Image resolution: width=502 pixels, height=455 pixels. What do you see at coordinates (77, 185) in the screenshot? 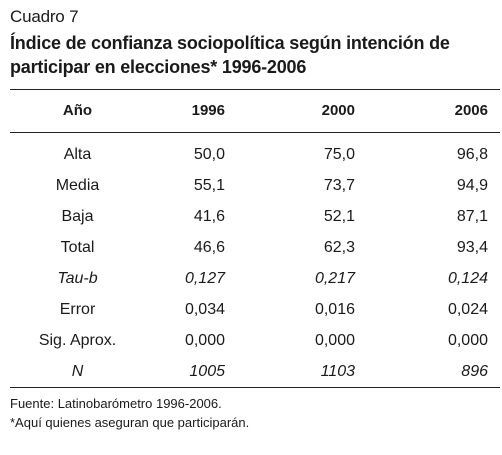
I see `row-label: Media` at bounding box center [77, 185].